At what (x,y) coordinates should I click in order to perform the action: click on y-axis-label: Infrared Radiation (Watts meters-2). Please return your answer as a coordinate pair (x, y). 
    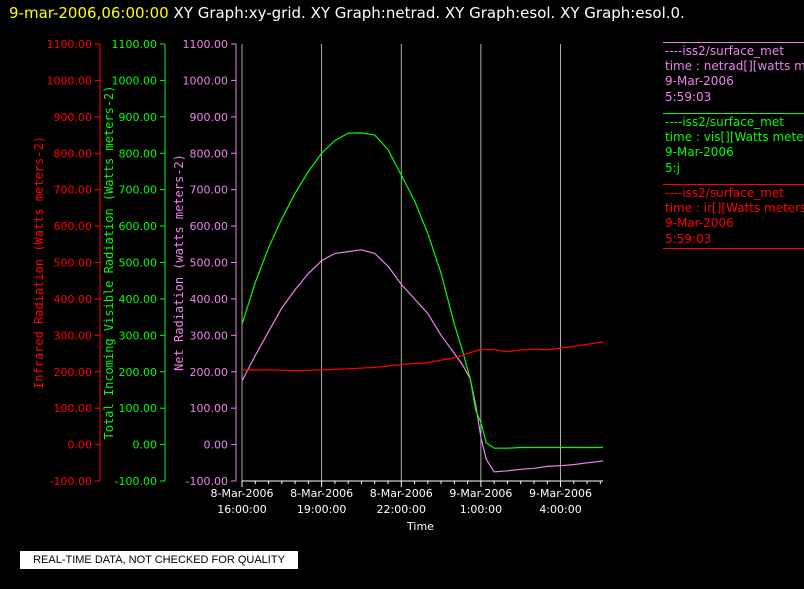
    Looking at the image, I should click on (39, 262).